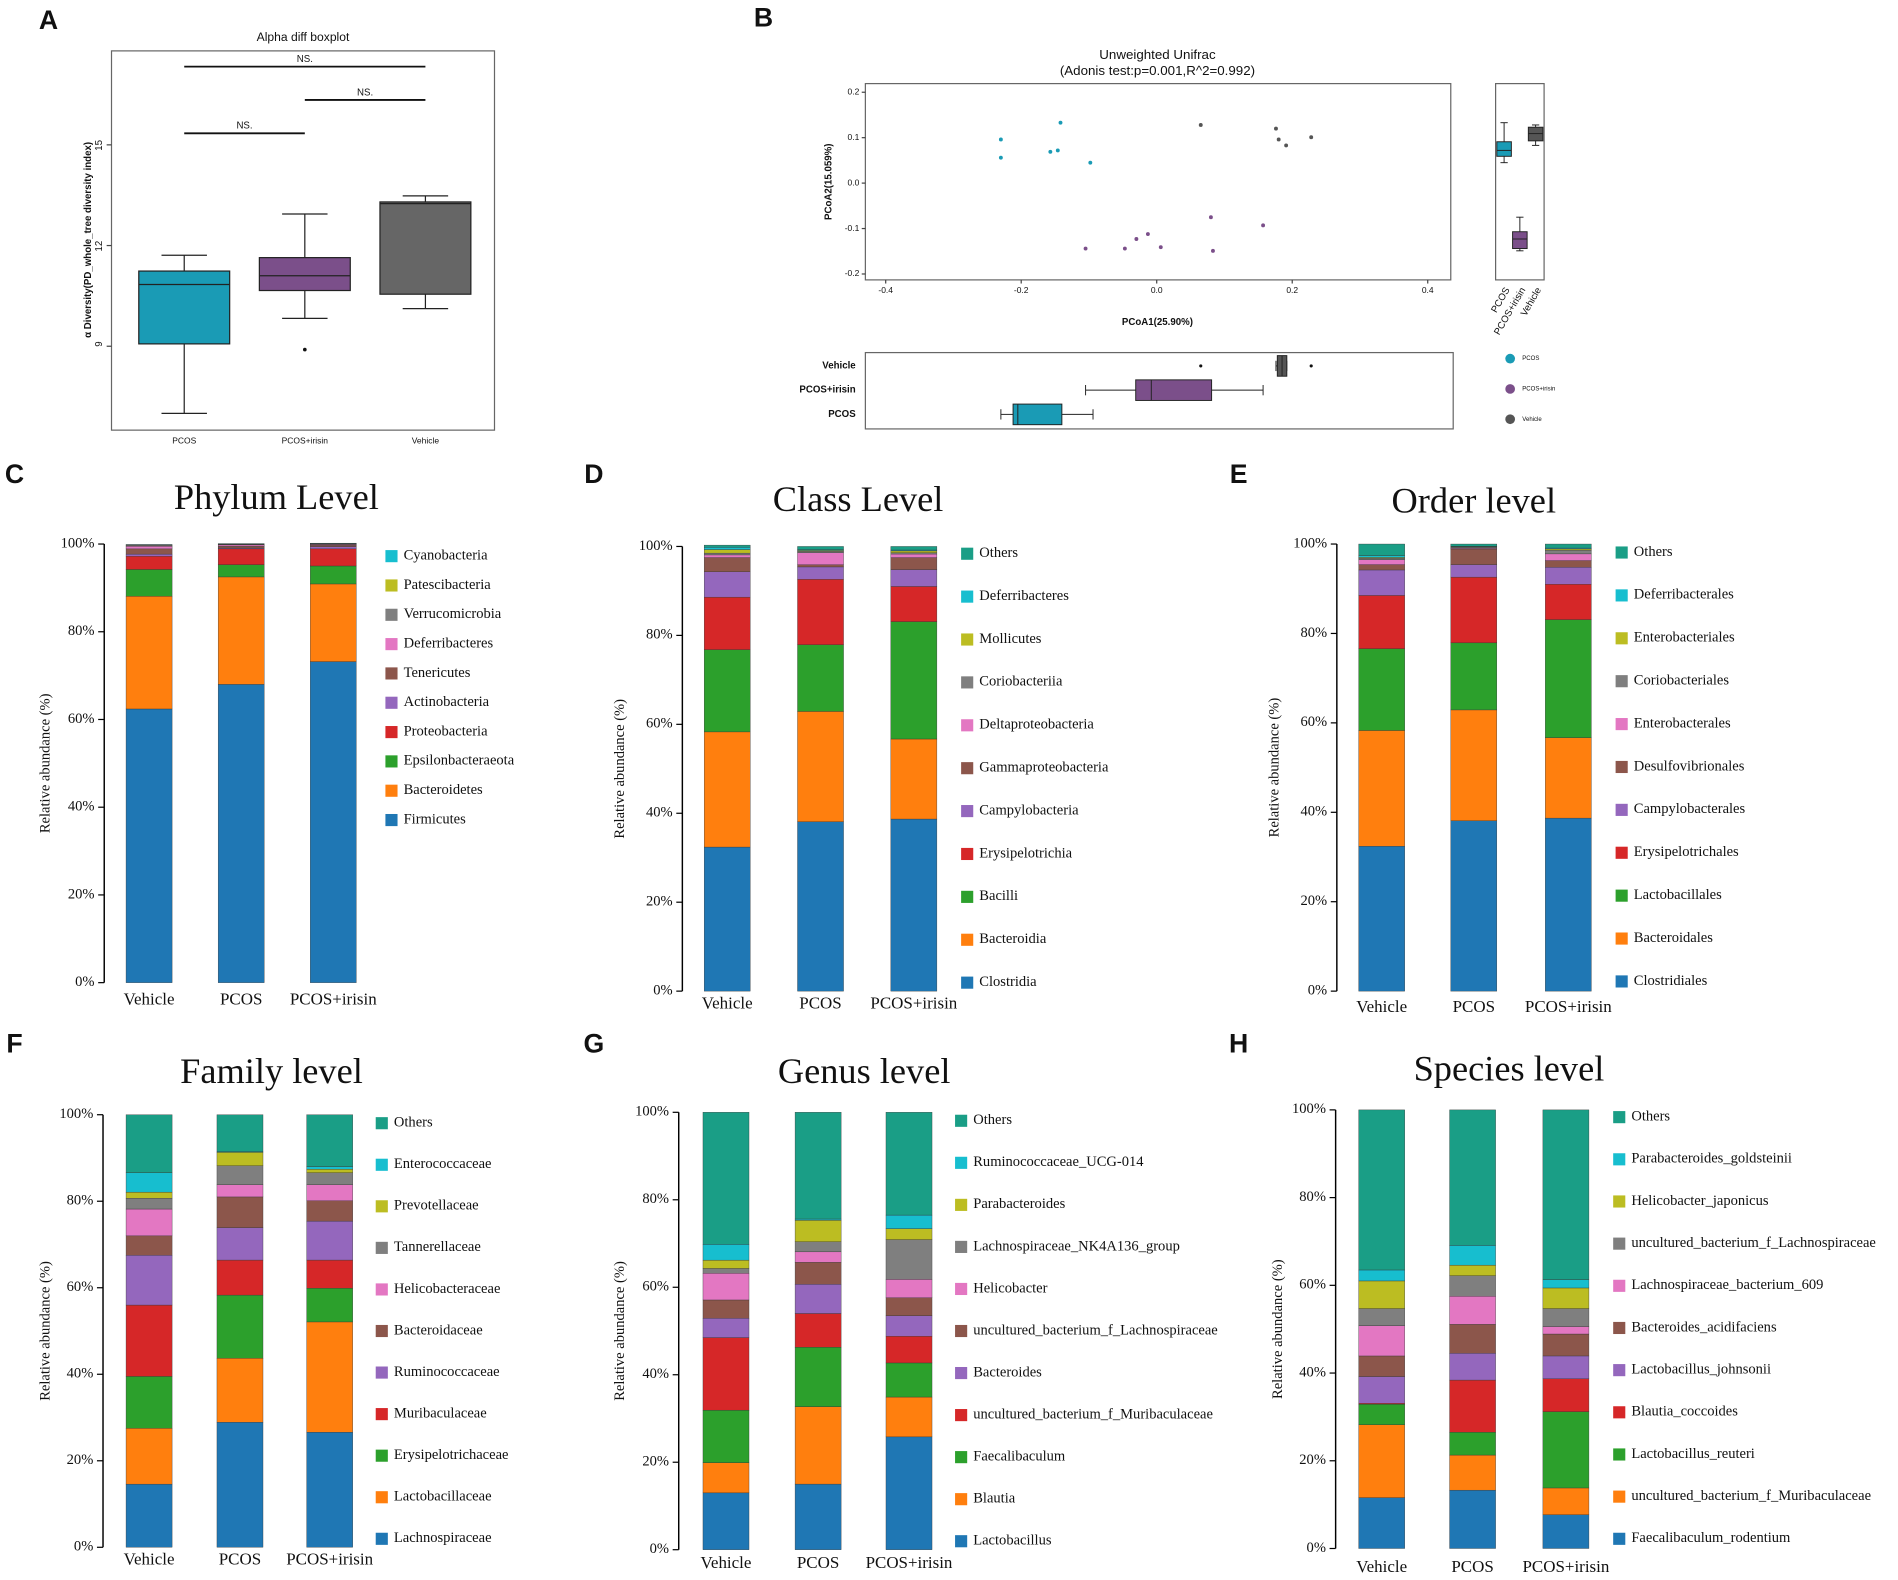 The width and height of the screenshot is (1898, 1580). I want to click on chart-title: Family level, so click(271, 1071).